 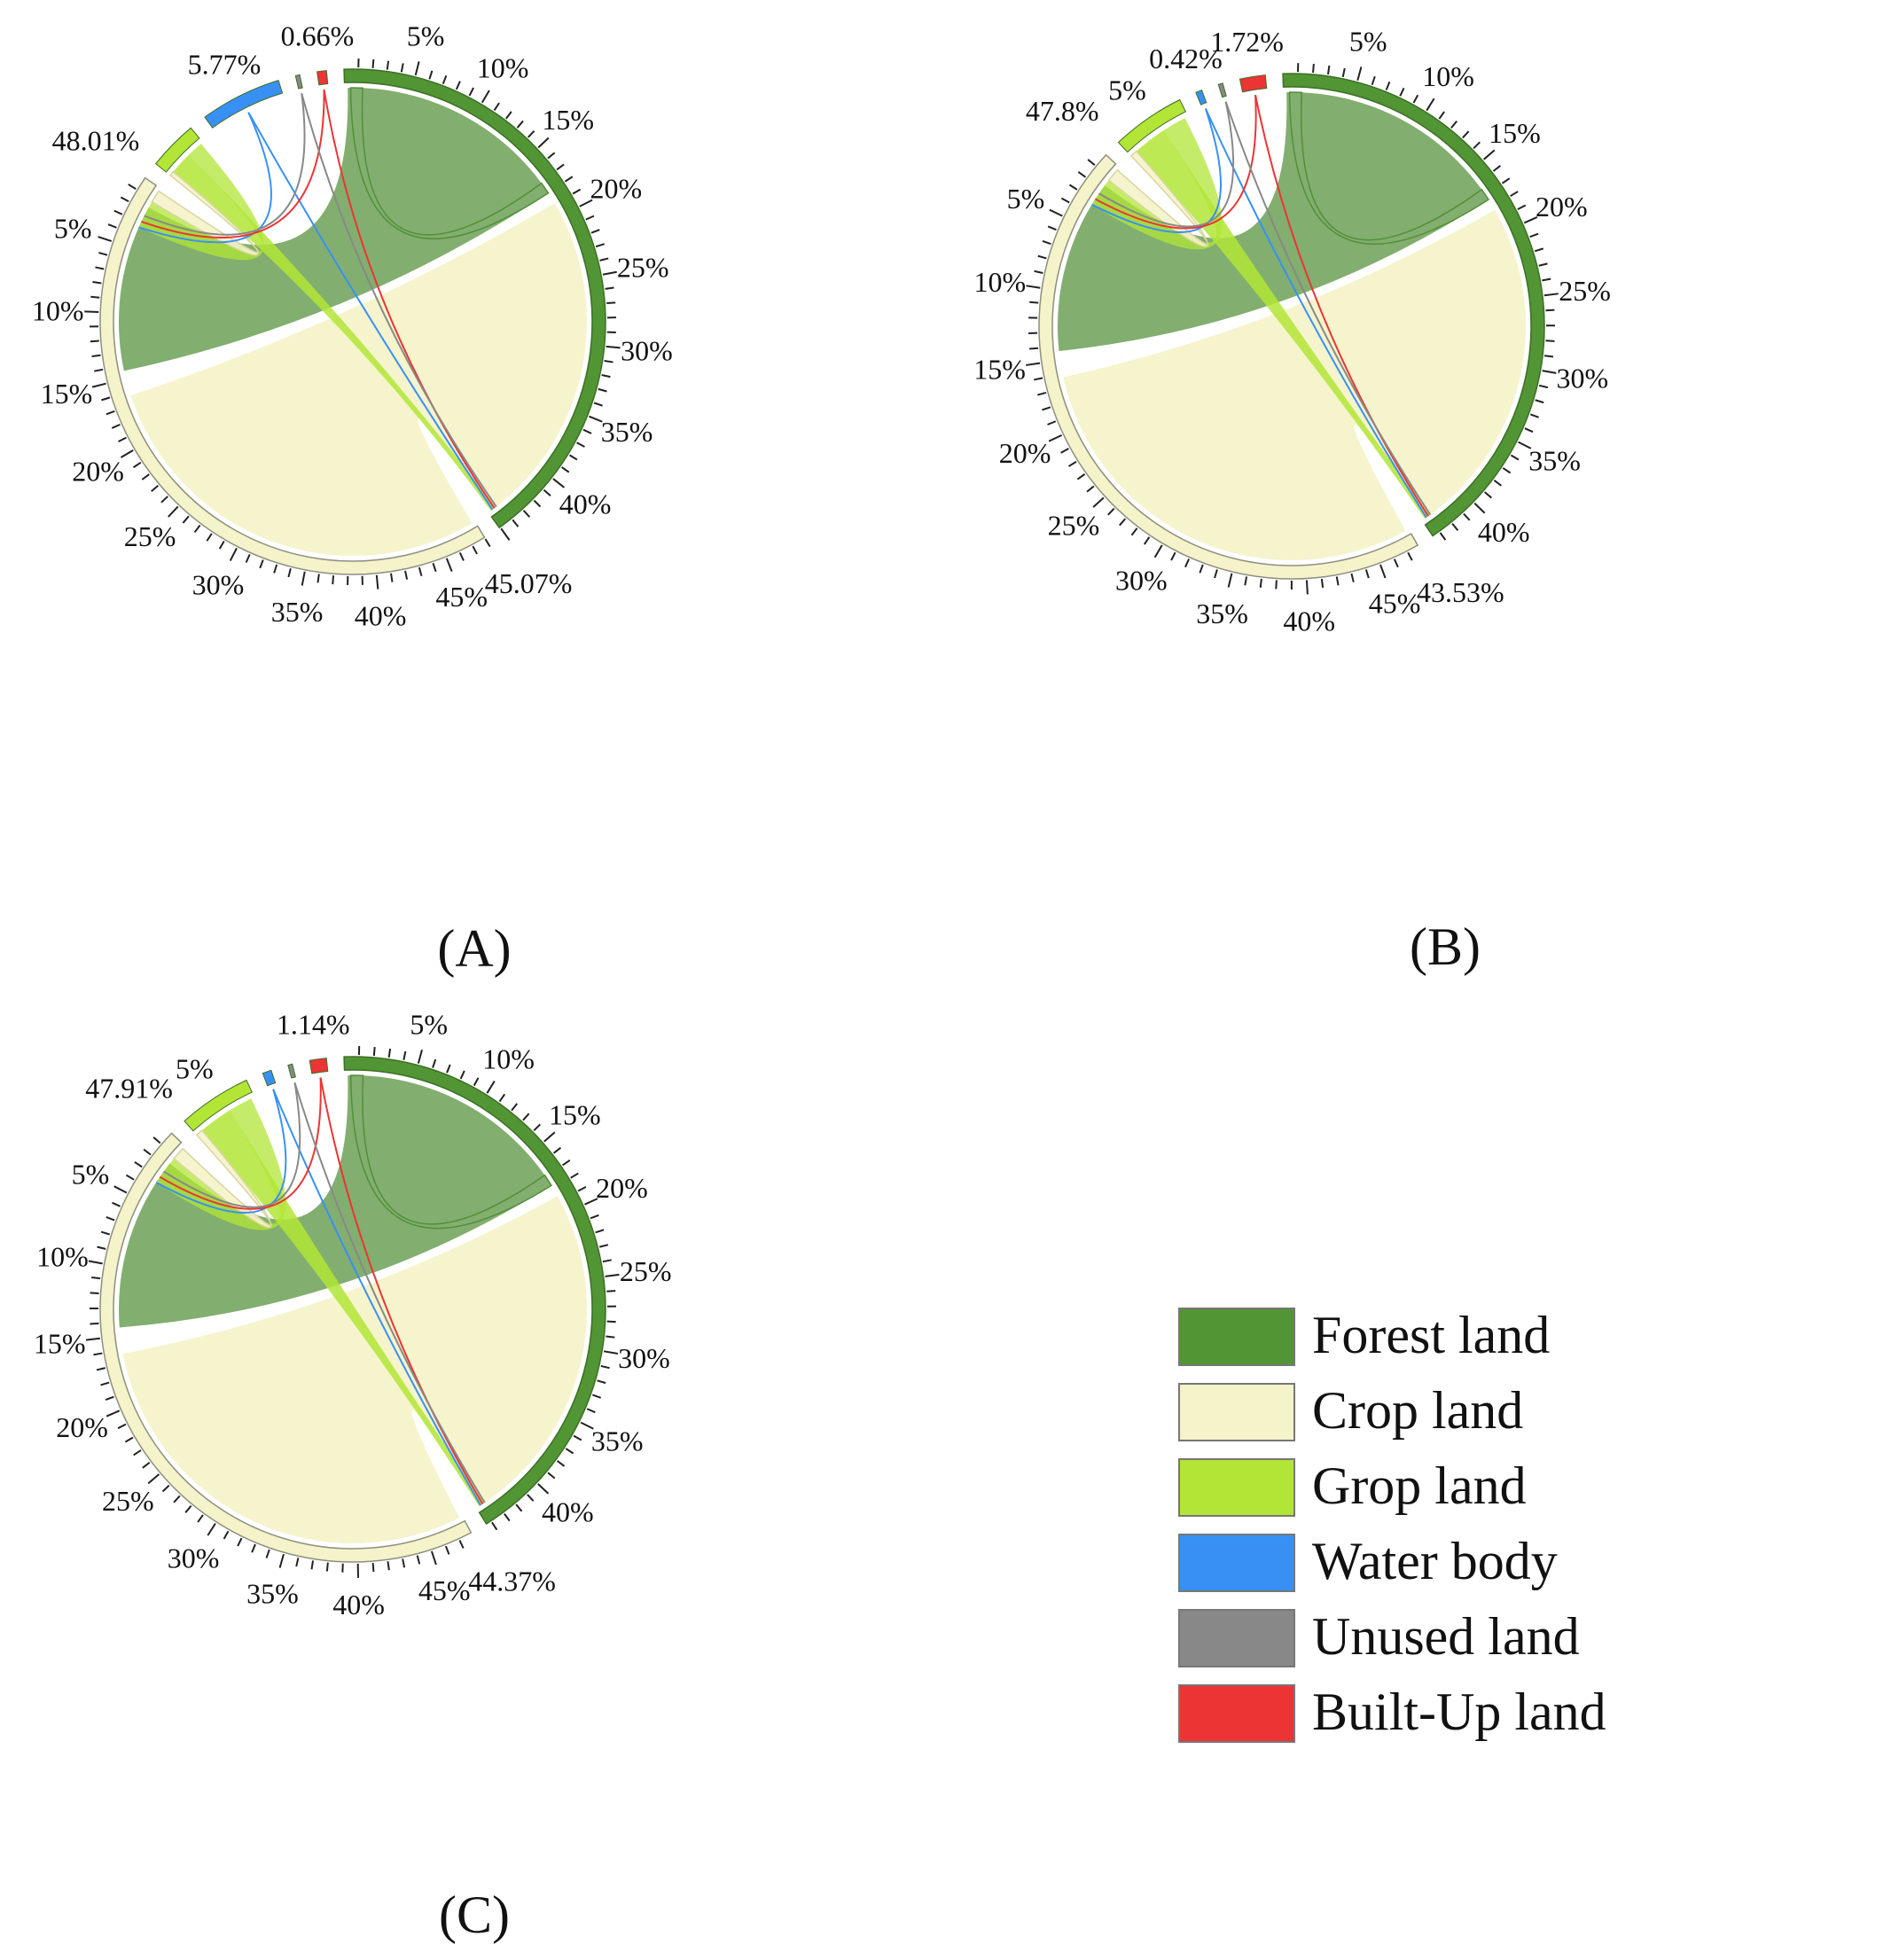 What do you see at coordinates (1158, 198) in the screenshot?
I see `ribbon-crop-to-grop` at bounding box center [1158, 198].